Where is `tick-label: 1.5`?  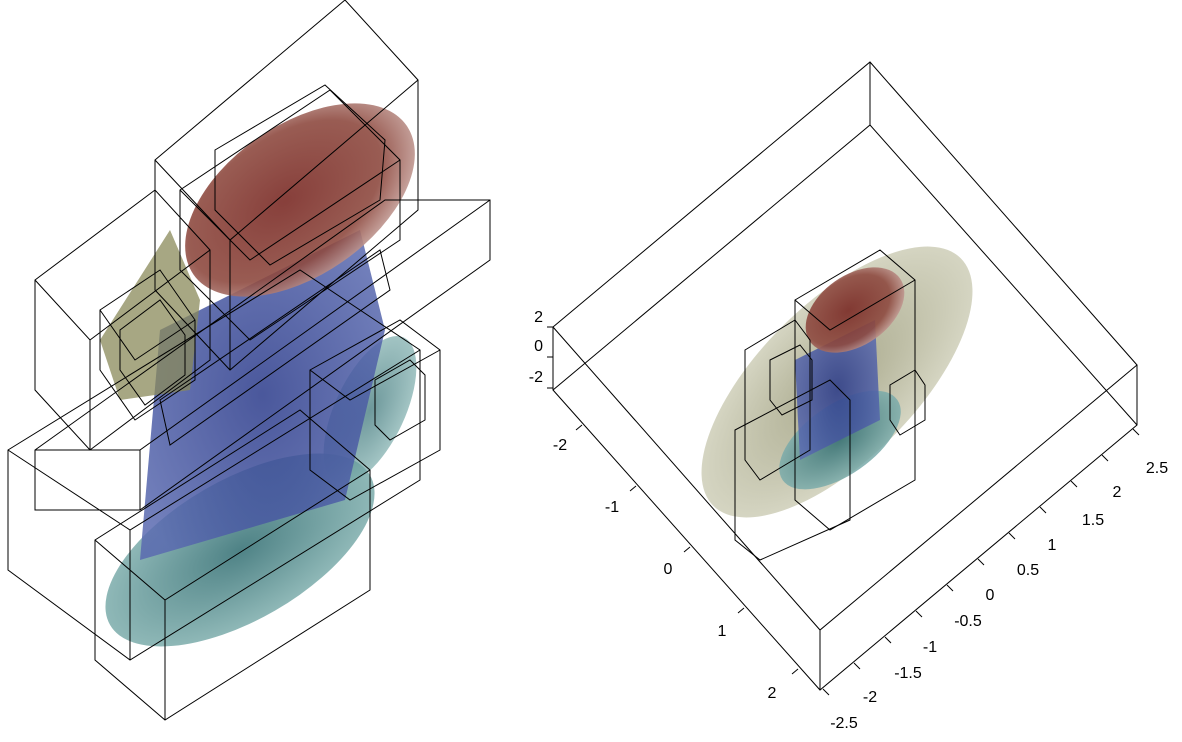 tick-label: 1.5 is located at coordinates (1093, 520).